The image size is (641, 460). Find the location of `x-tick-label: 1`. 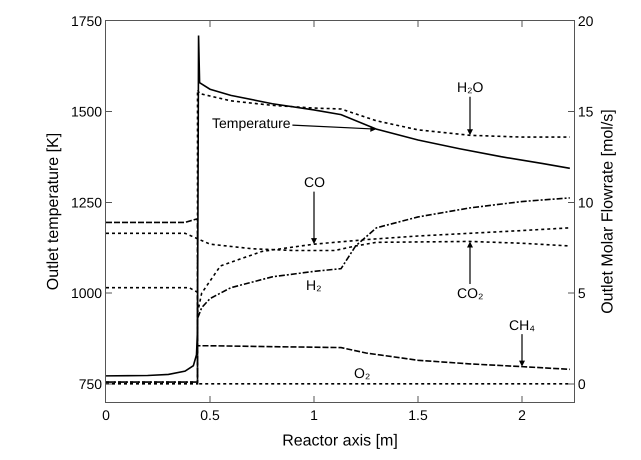

x-tick-label: 1 is located at coordinates (314, 414).